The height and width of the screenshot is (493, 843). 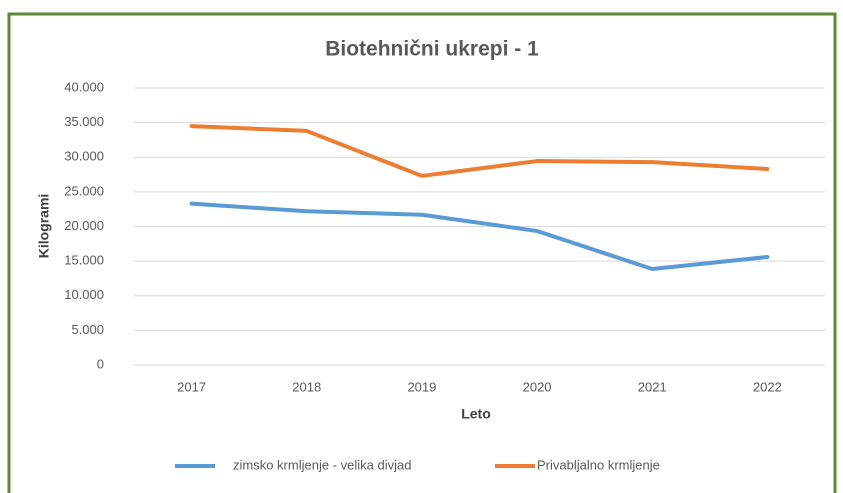 I want to click on x-tick-label: 2021, so click(x=652, y=386).